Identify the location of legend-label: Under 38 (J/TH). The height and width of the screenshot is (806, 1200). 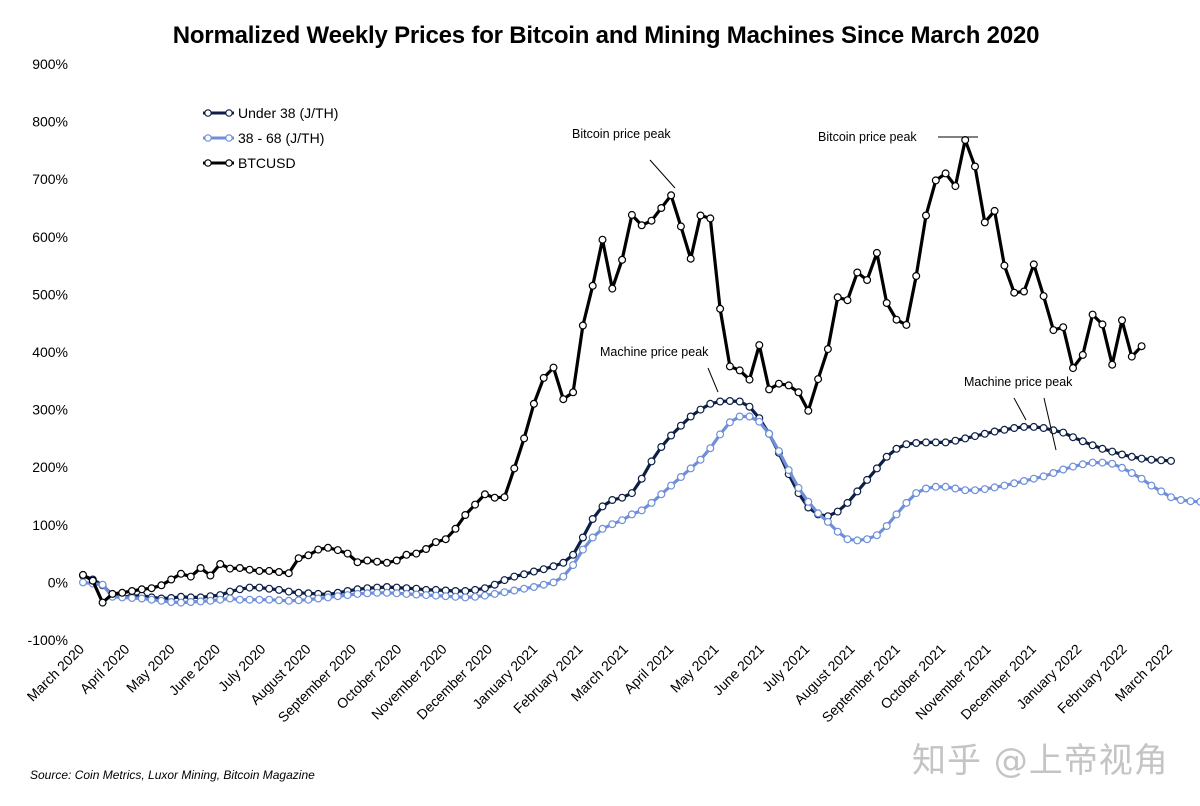
(288, 113).